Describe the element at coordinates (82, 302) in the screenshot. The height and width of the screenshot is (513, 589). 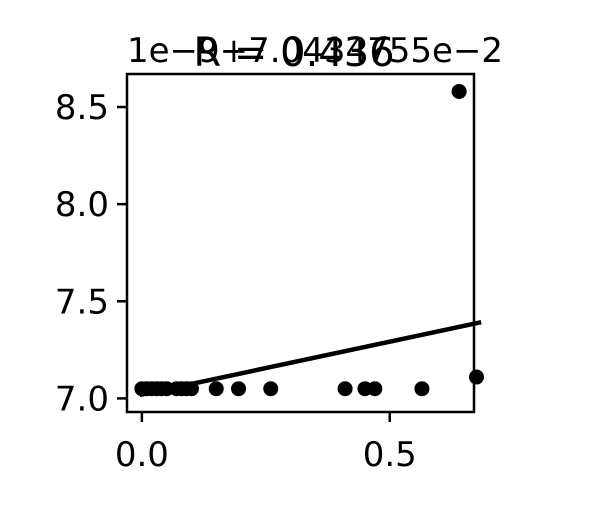
I see `y-tick-label: 7.5` at that location.